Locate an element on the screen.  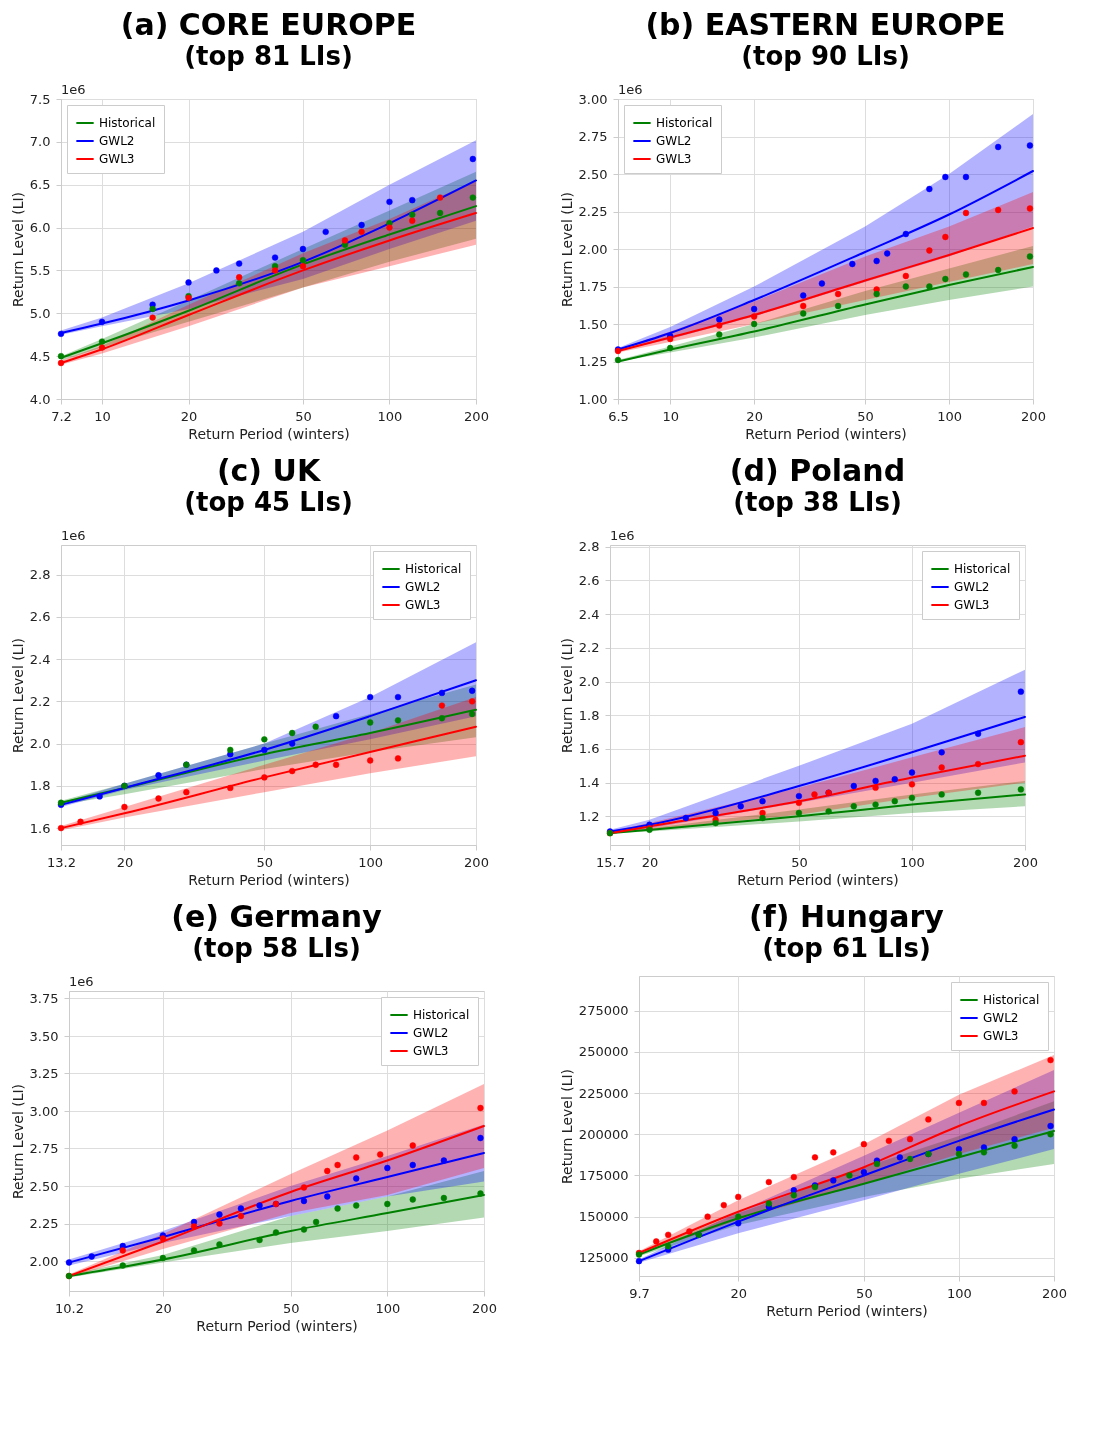
y-tick-label: 1.75 is located at coordinates (593, 286).